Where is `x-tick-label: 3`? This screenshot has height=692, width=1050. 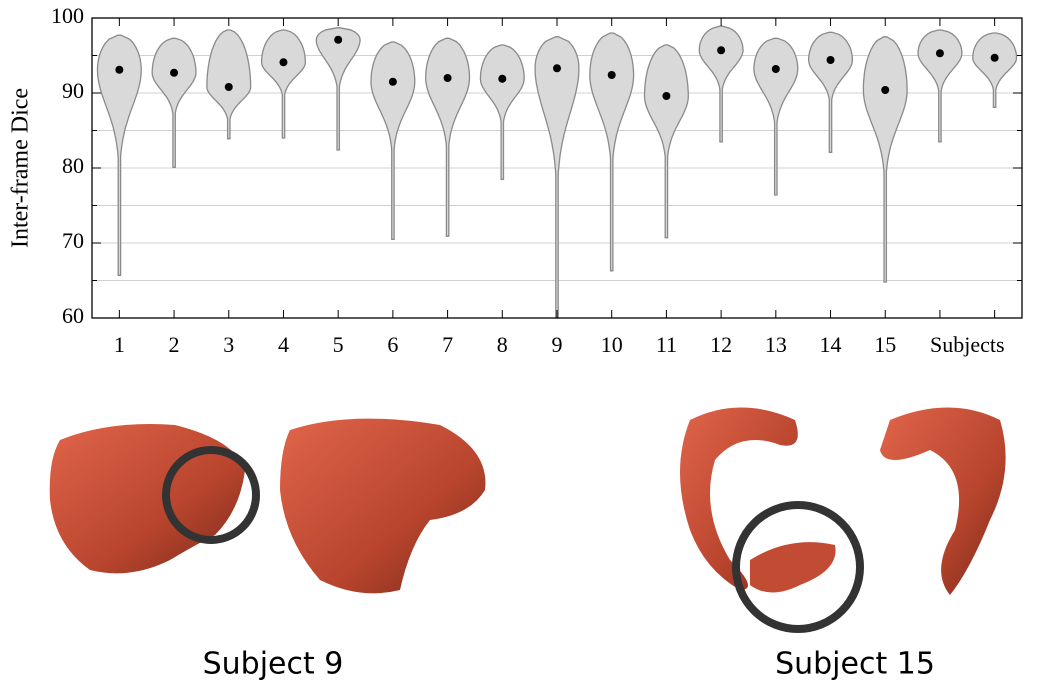
x-tick-label: 3 is located at coordinates (228, 344).